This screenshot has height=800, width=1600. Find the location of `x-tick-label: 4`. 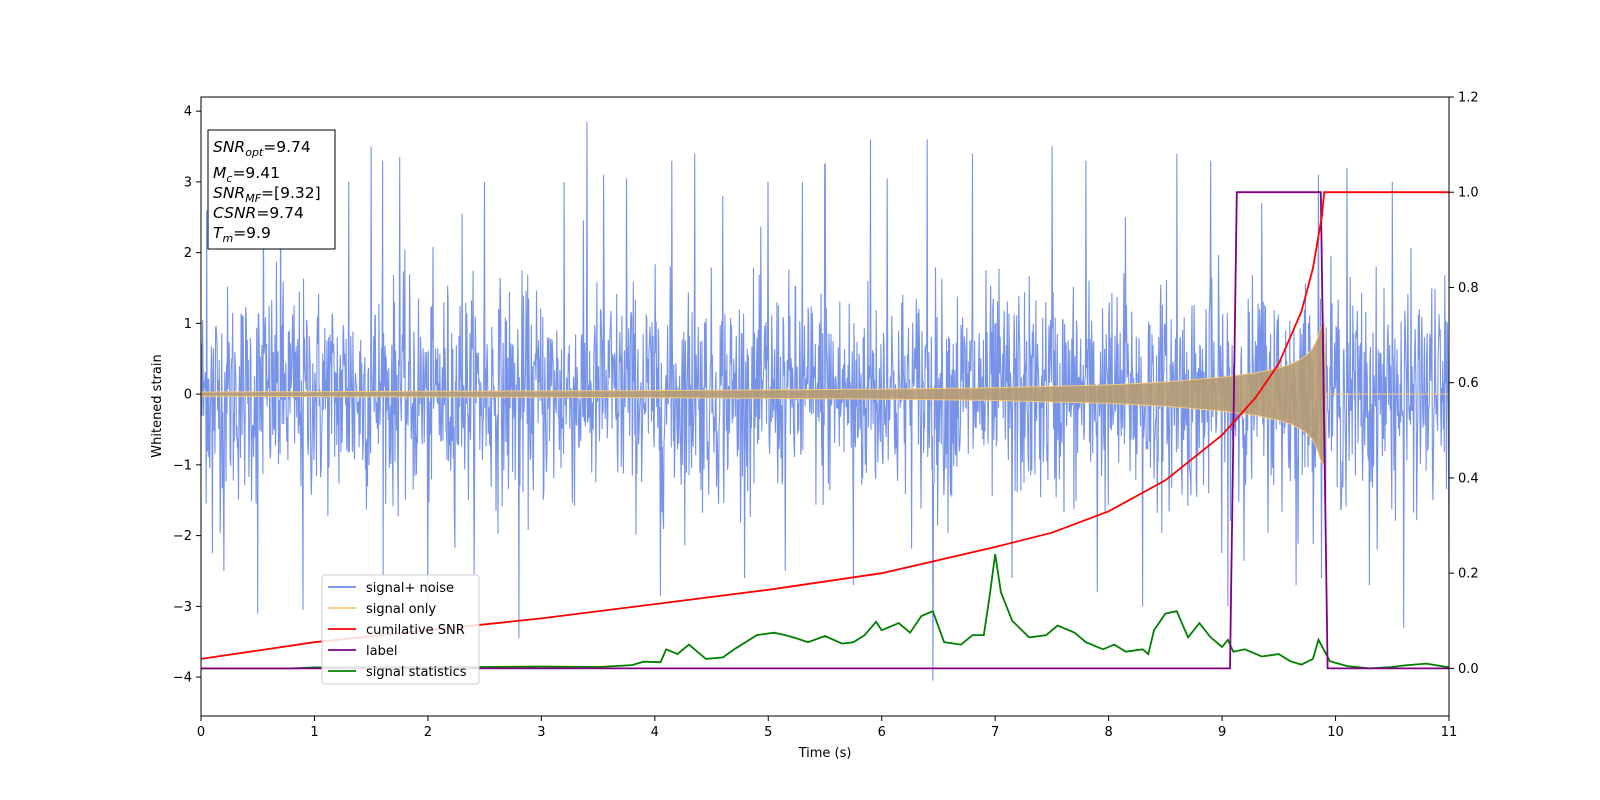

x-tick-label: 4 is located at coordinates (655, 732).